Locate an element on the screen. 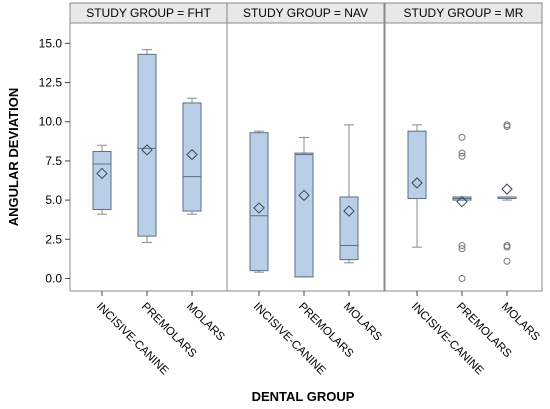  y-tick-label: 10.0 is located at coordinates (51, 122).